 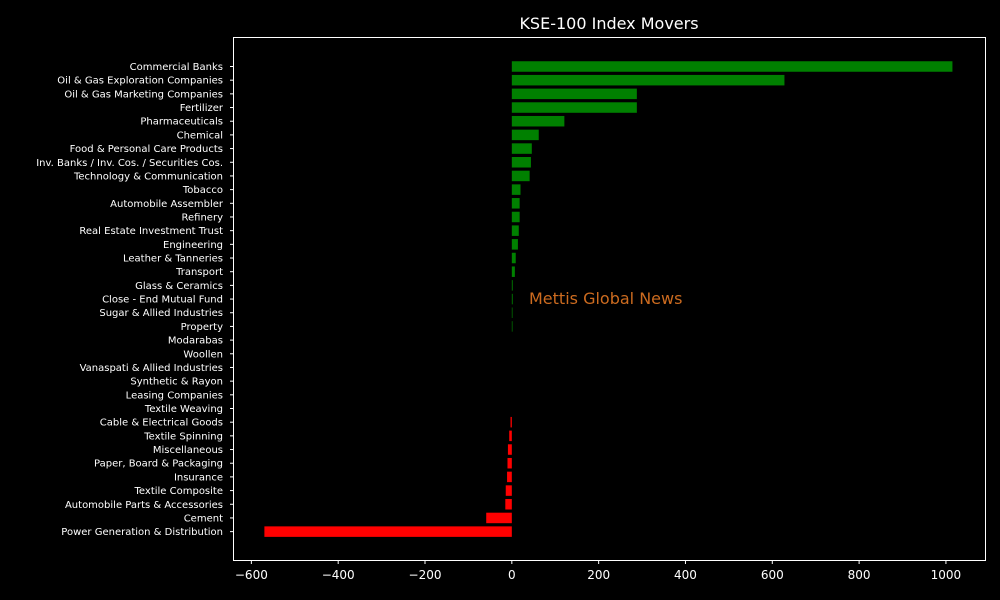 I want to click on category-label: Textile Weaving, so click(x=183, y=409).